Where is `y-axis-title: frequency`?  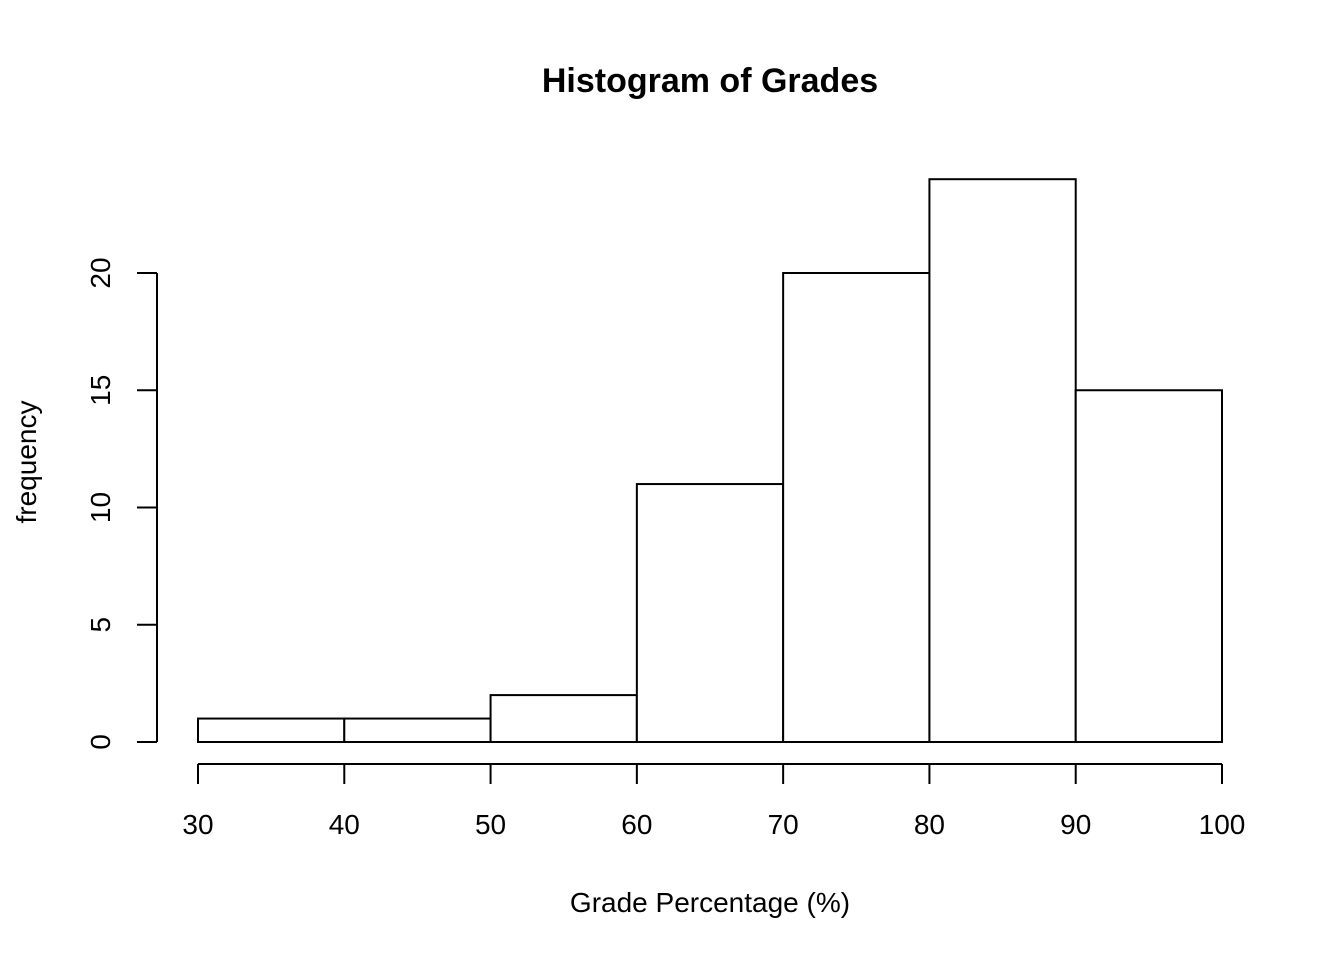
y-axis-title: frequency is located at coordinates (26, 462).